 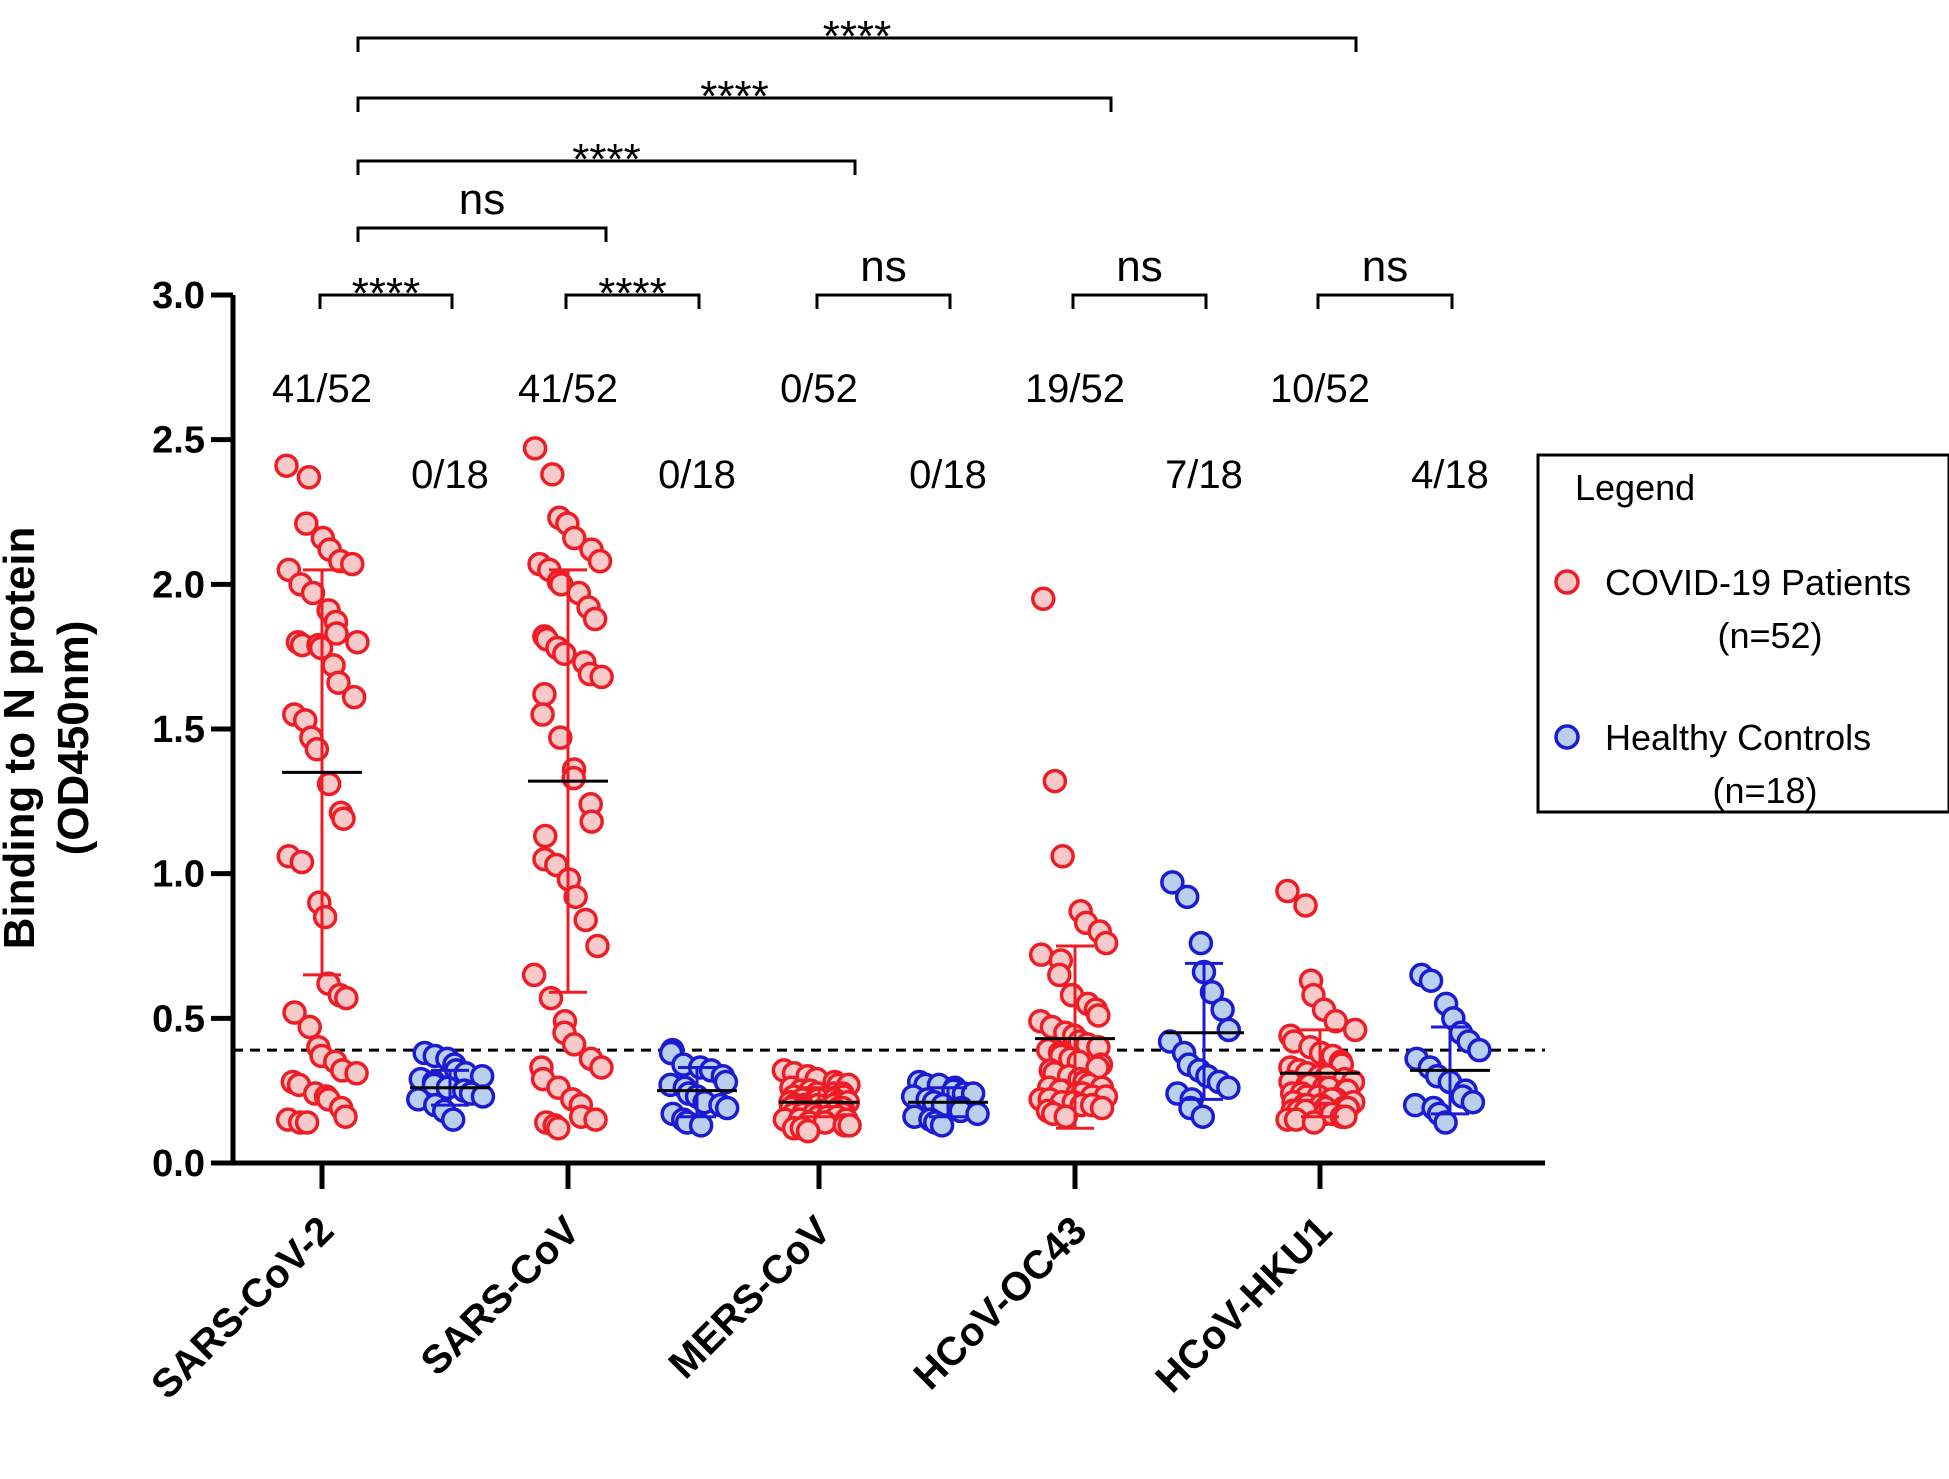 What do you see at coordinates (750, 1297) in the screenshot?
I see `x-category-label: MERS-CoV` at bounding box center [750, 1297].